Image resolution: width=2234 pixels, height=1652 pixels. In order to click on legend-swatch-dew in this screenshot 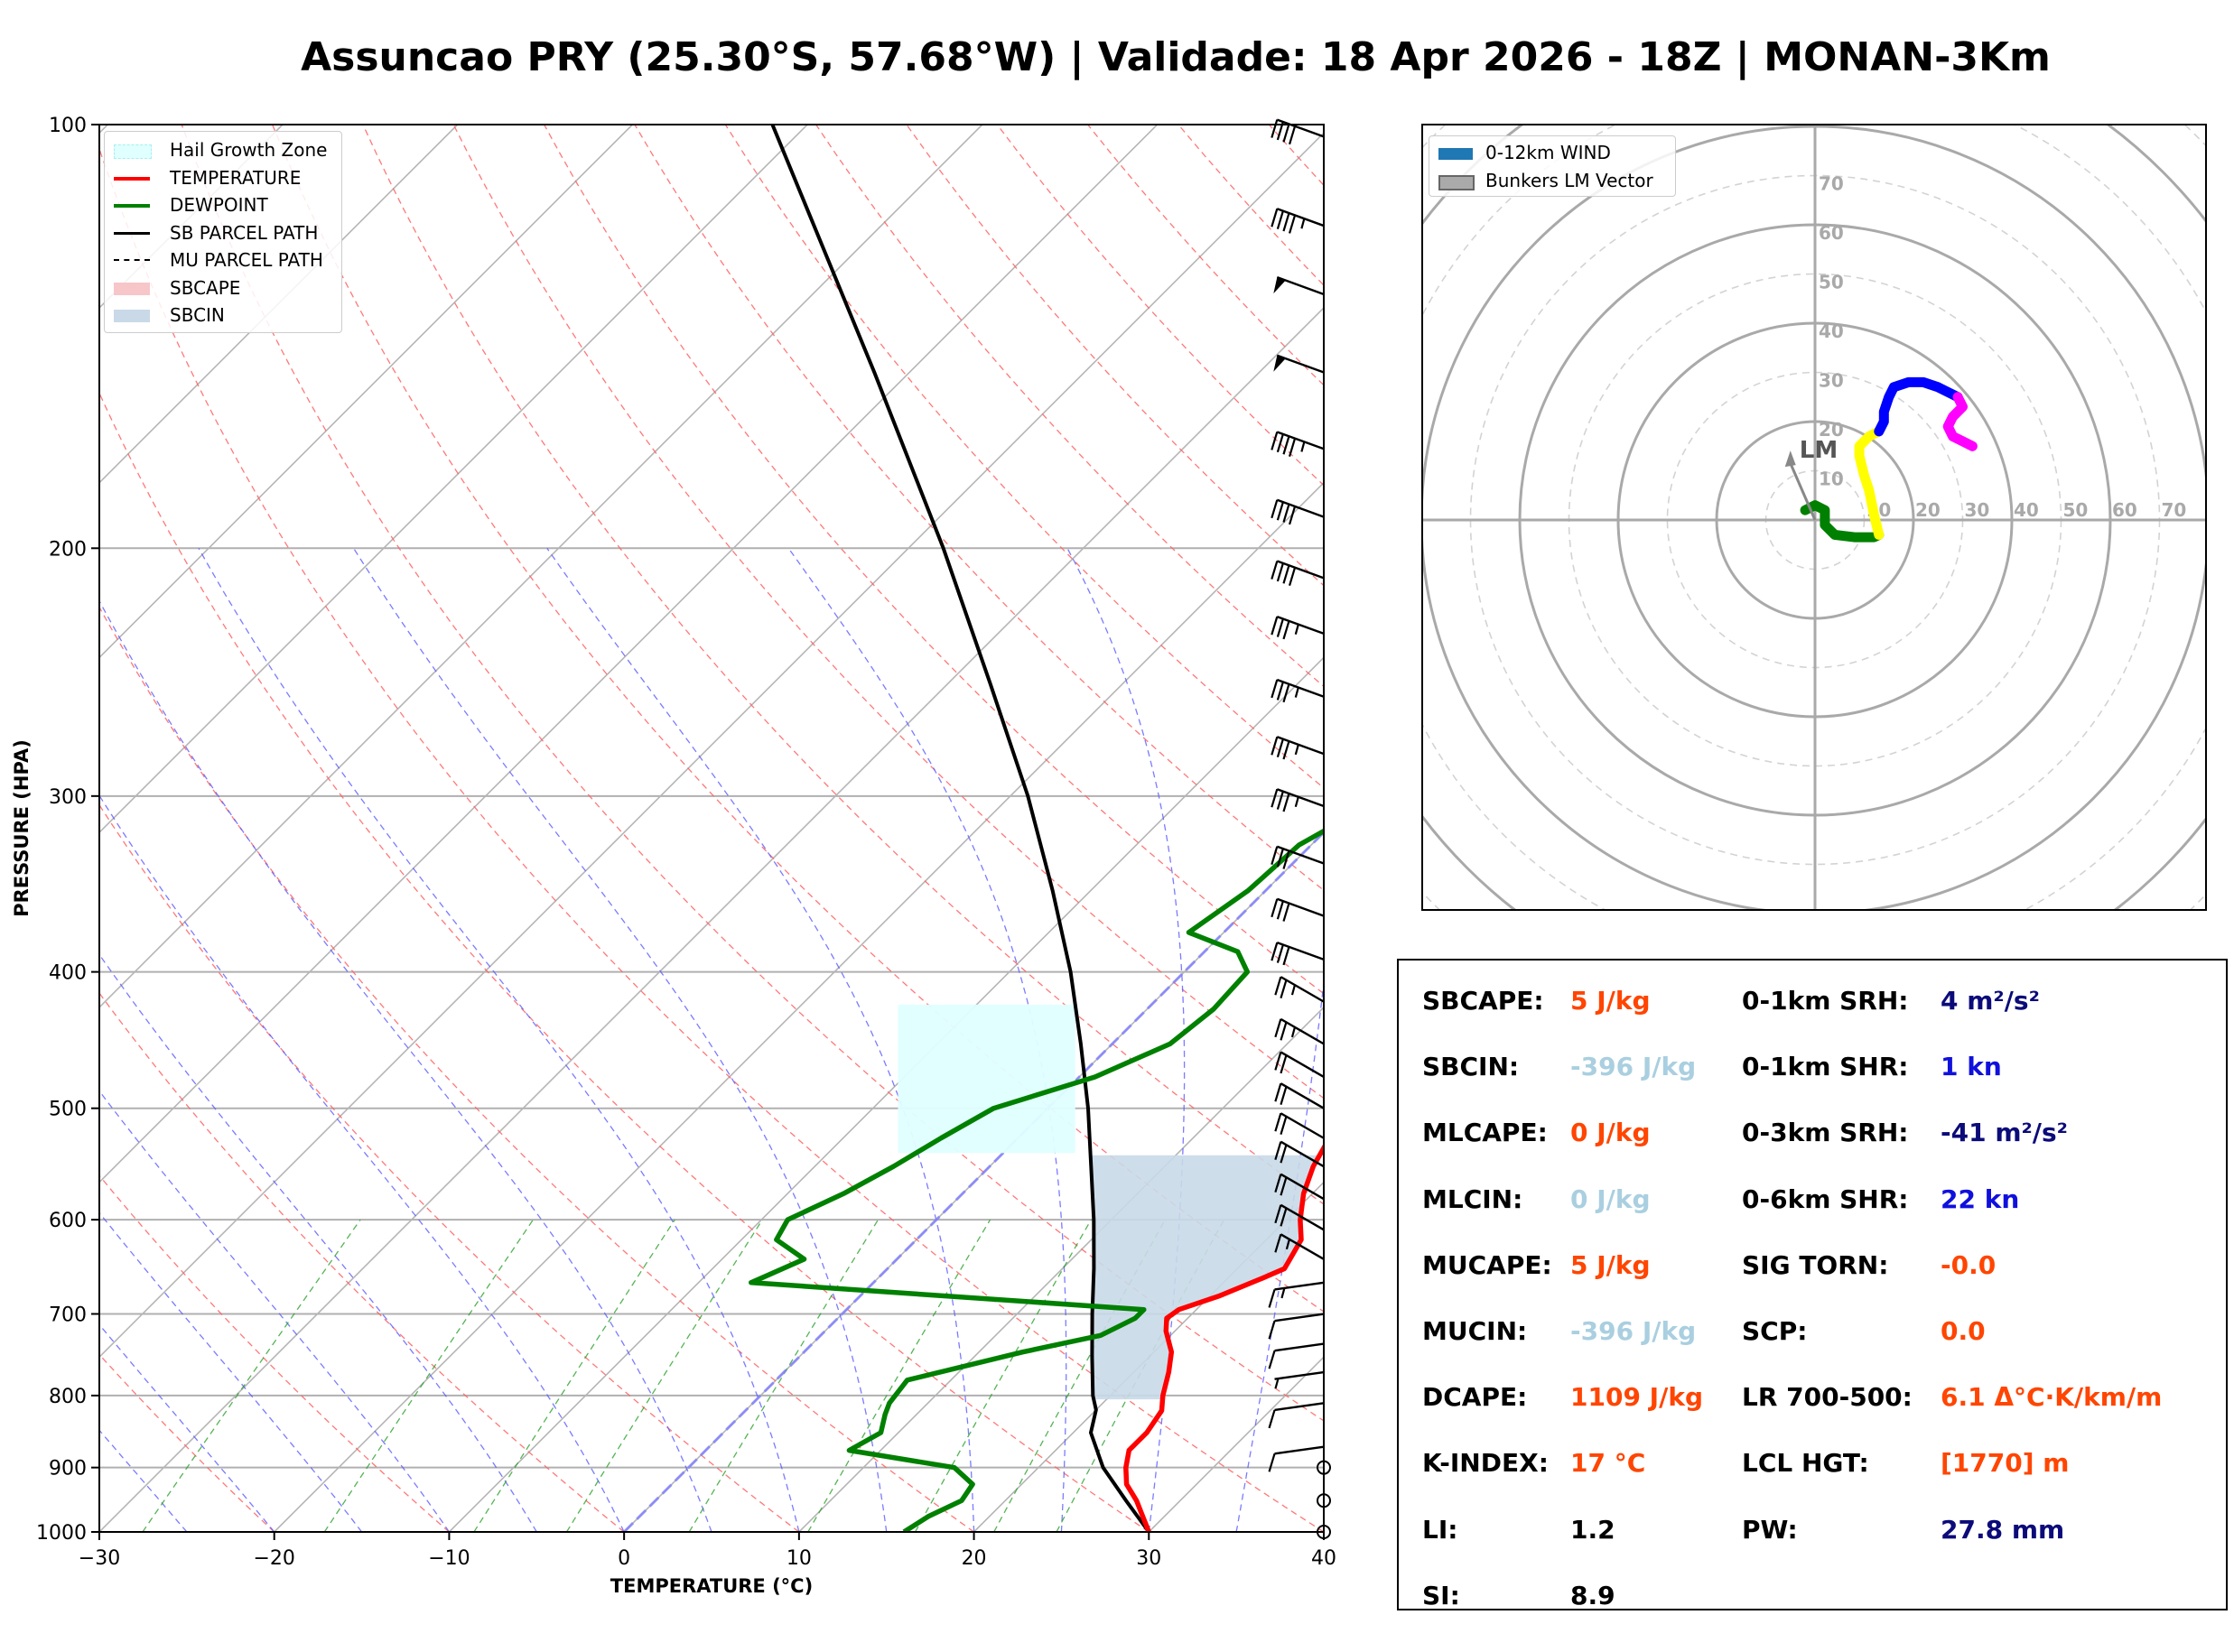, I will do `click(132, 206)`.